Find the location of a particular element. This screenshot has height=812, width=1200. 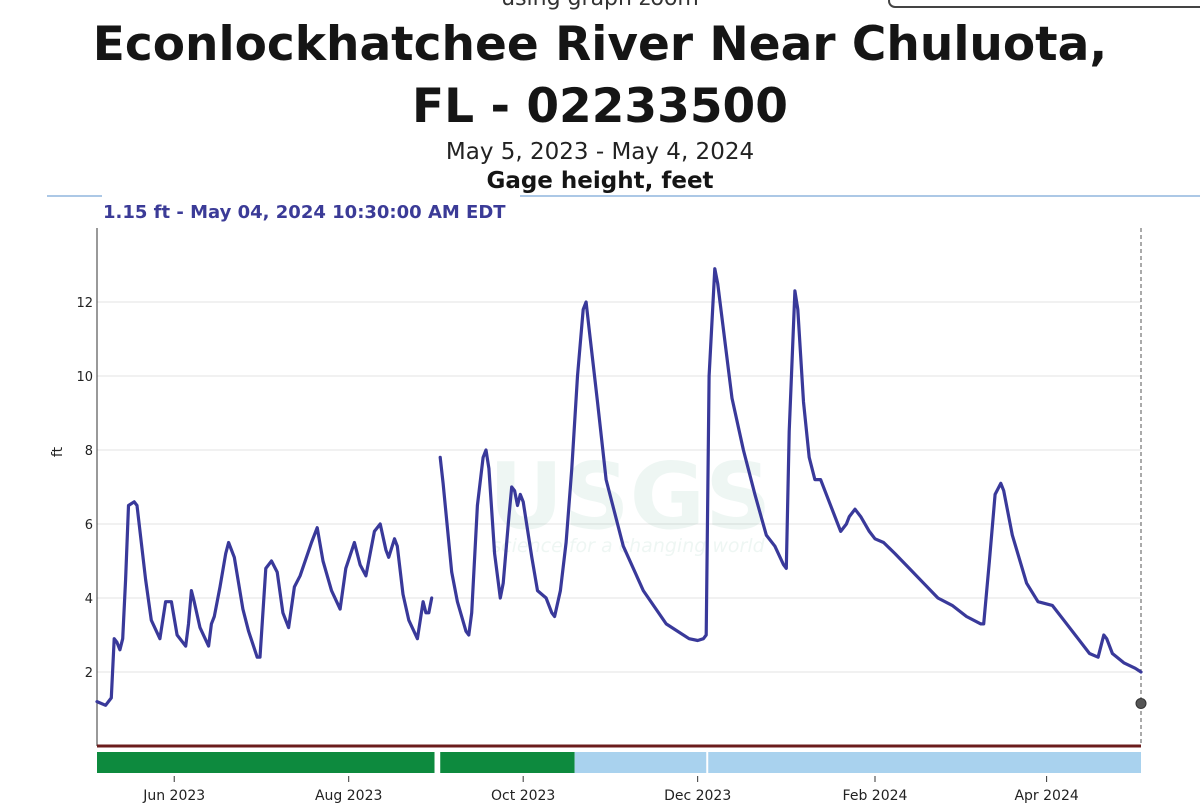

x-tick-label: Jun 2023 is located at coordinates (173, 796).